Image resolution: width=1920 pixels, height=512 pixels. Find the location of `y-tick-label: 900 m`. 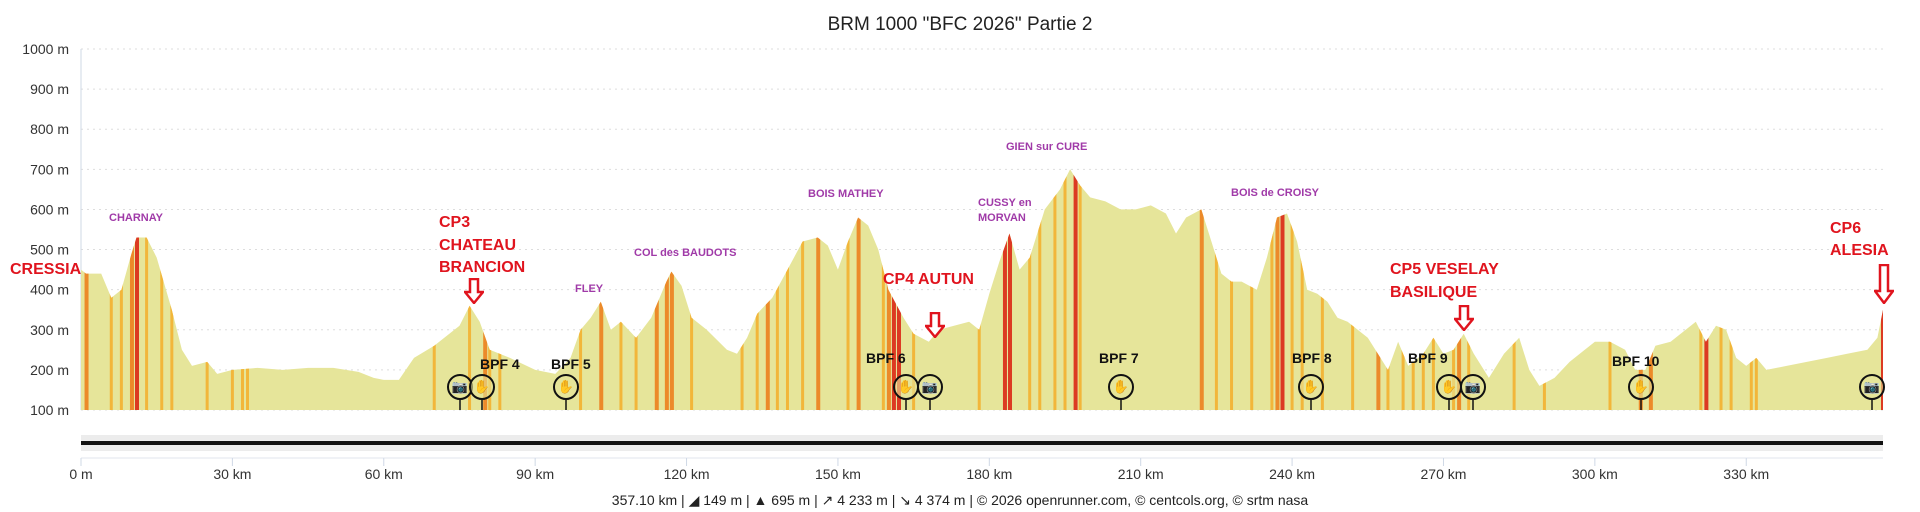

y-tick-label: 900 m is located at coordinates (49, 89).